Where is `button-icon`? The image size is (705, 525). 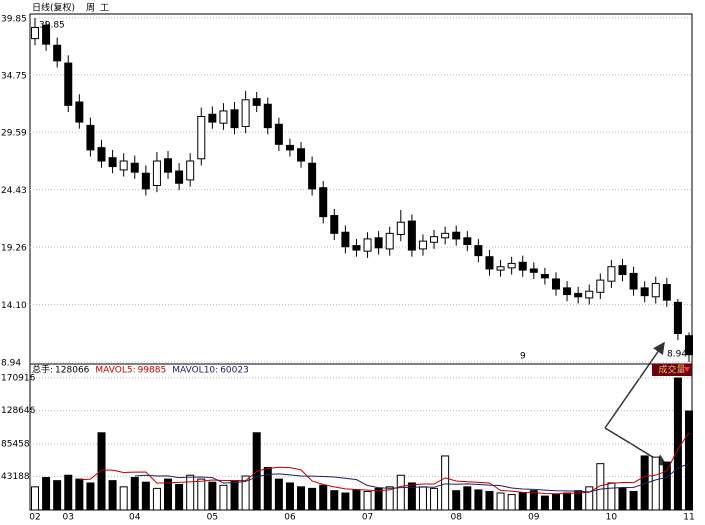
button-icon is located at coordinates (687, 369).